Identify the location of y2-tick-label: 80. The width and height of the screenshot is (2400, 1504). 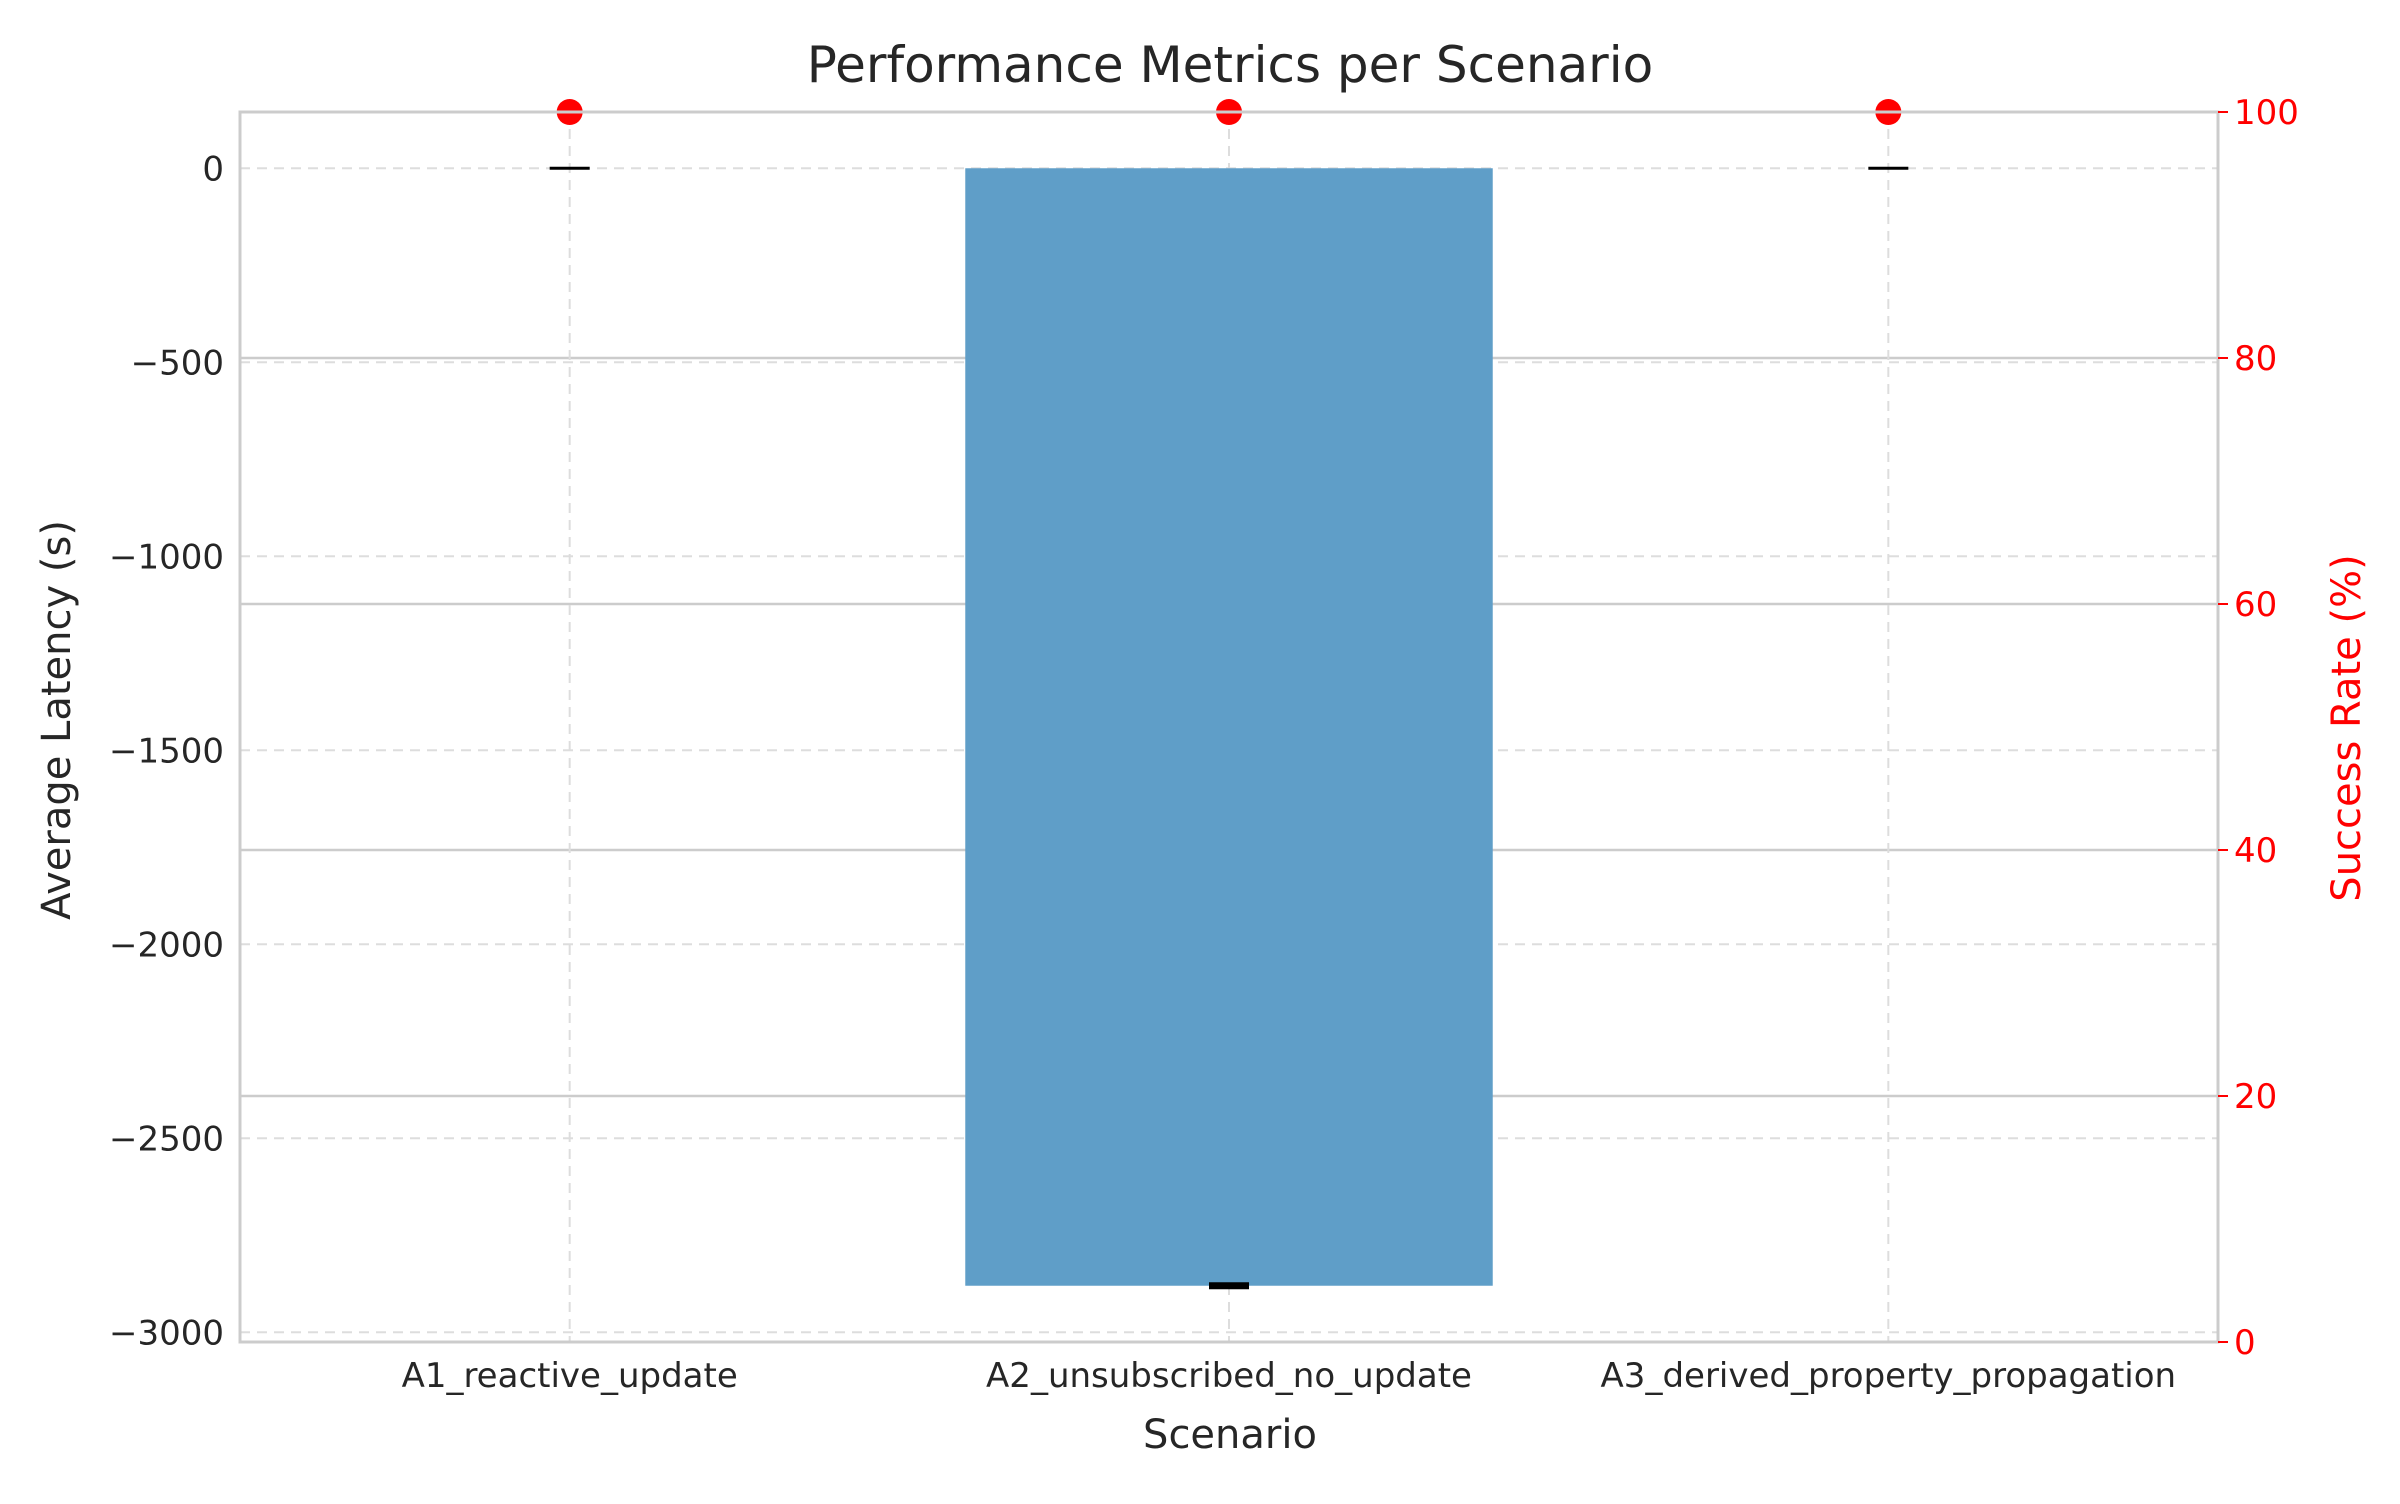
(2255, 359).